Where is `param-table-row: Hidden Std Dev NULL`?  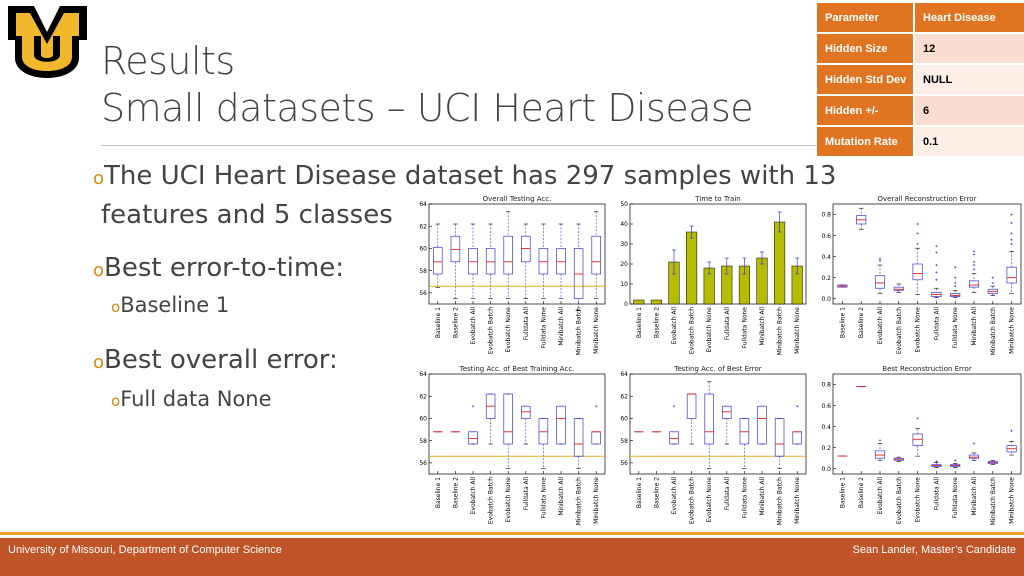
param-table-row: Hidden Std Dev NULL is located at coordinates (920, 80).